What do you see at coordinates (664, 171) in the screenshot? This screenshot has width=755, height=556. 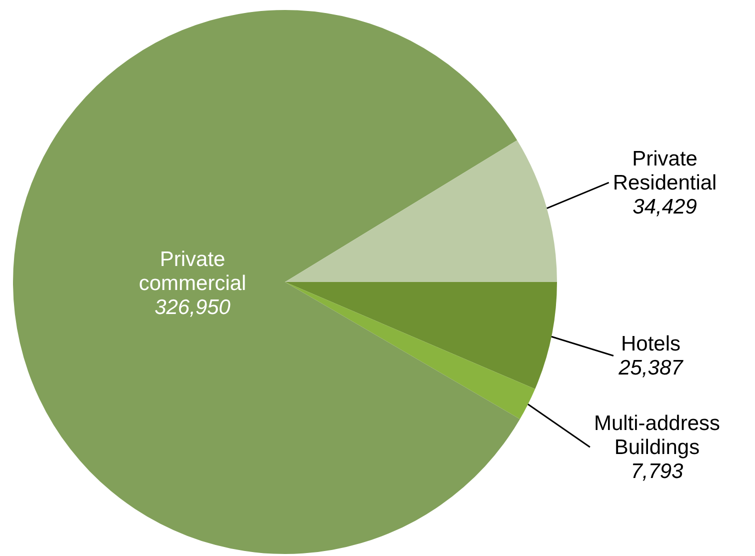 I see `slice-label: Private Residential` at bounding box center [664, 171].